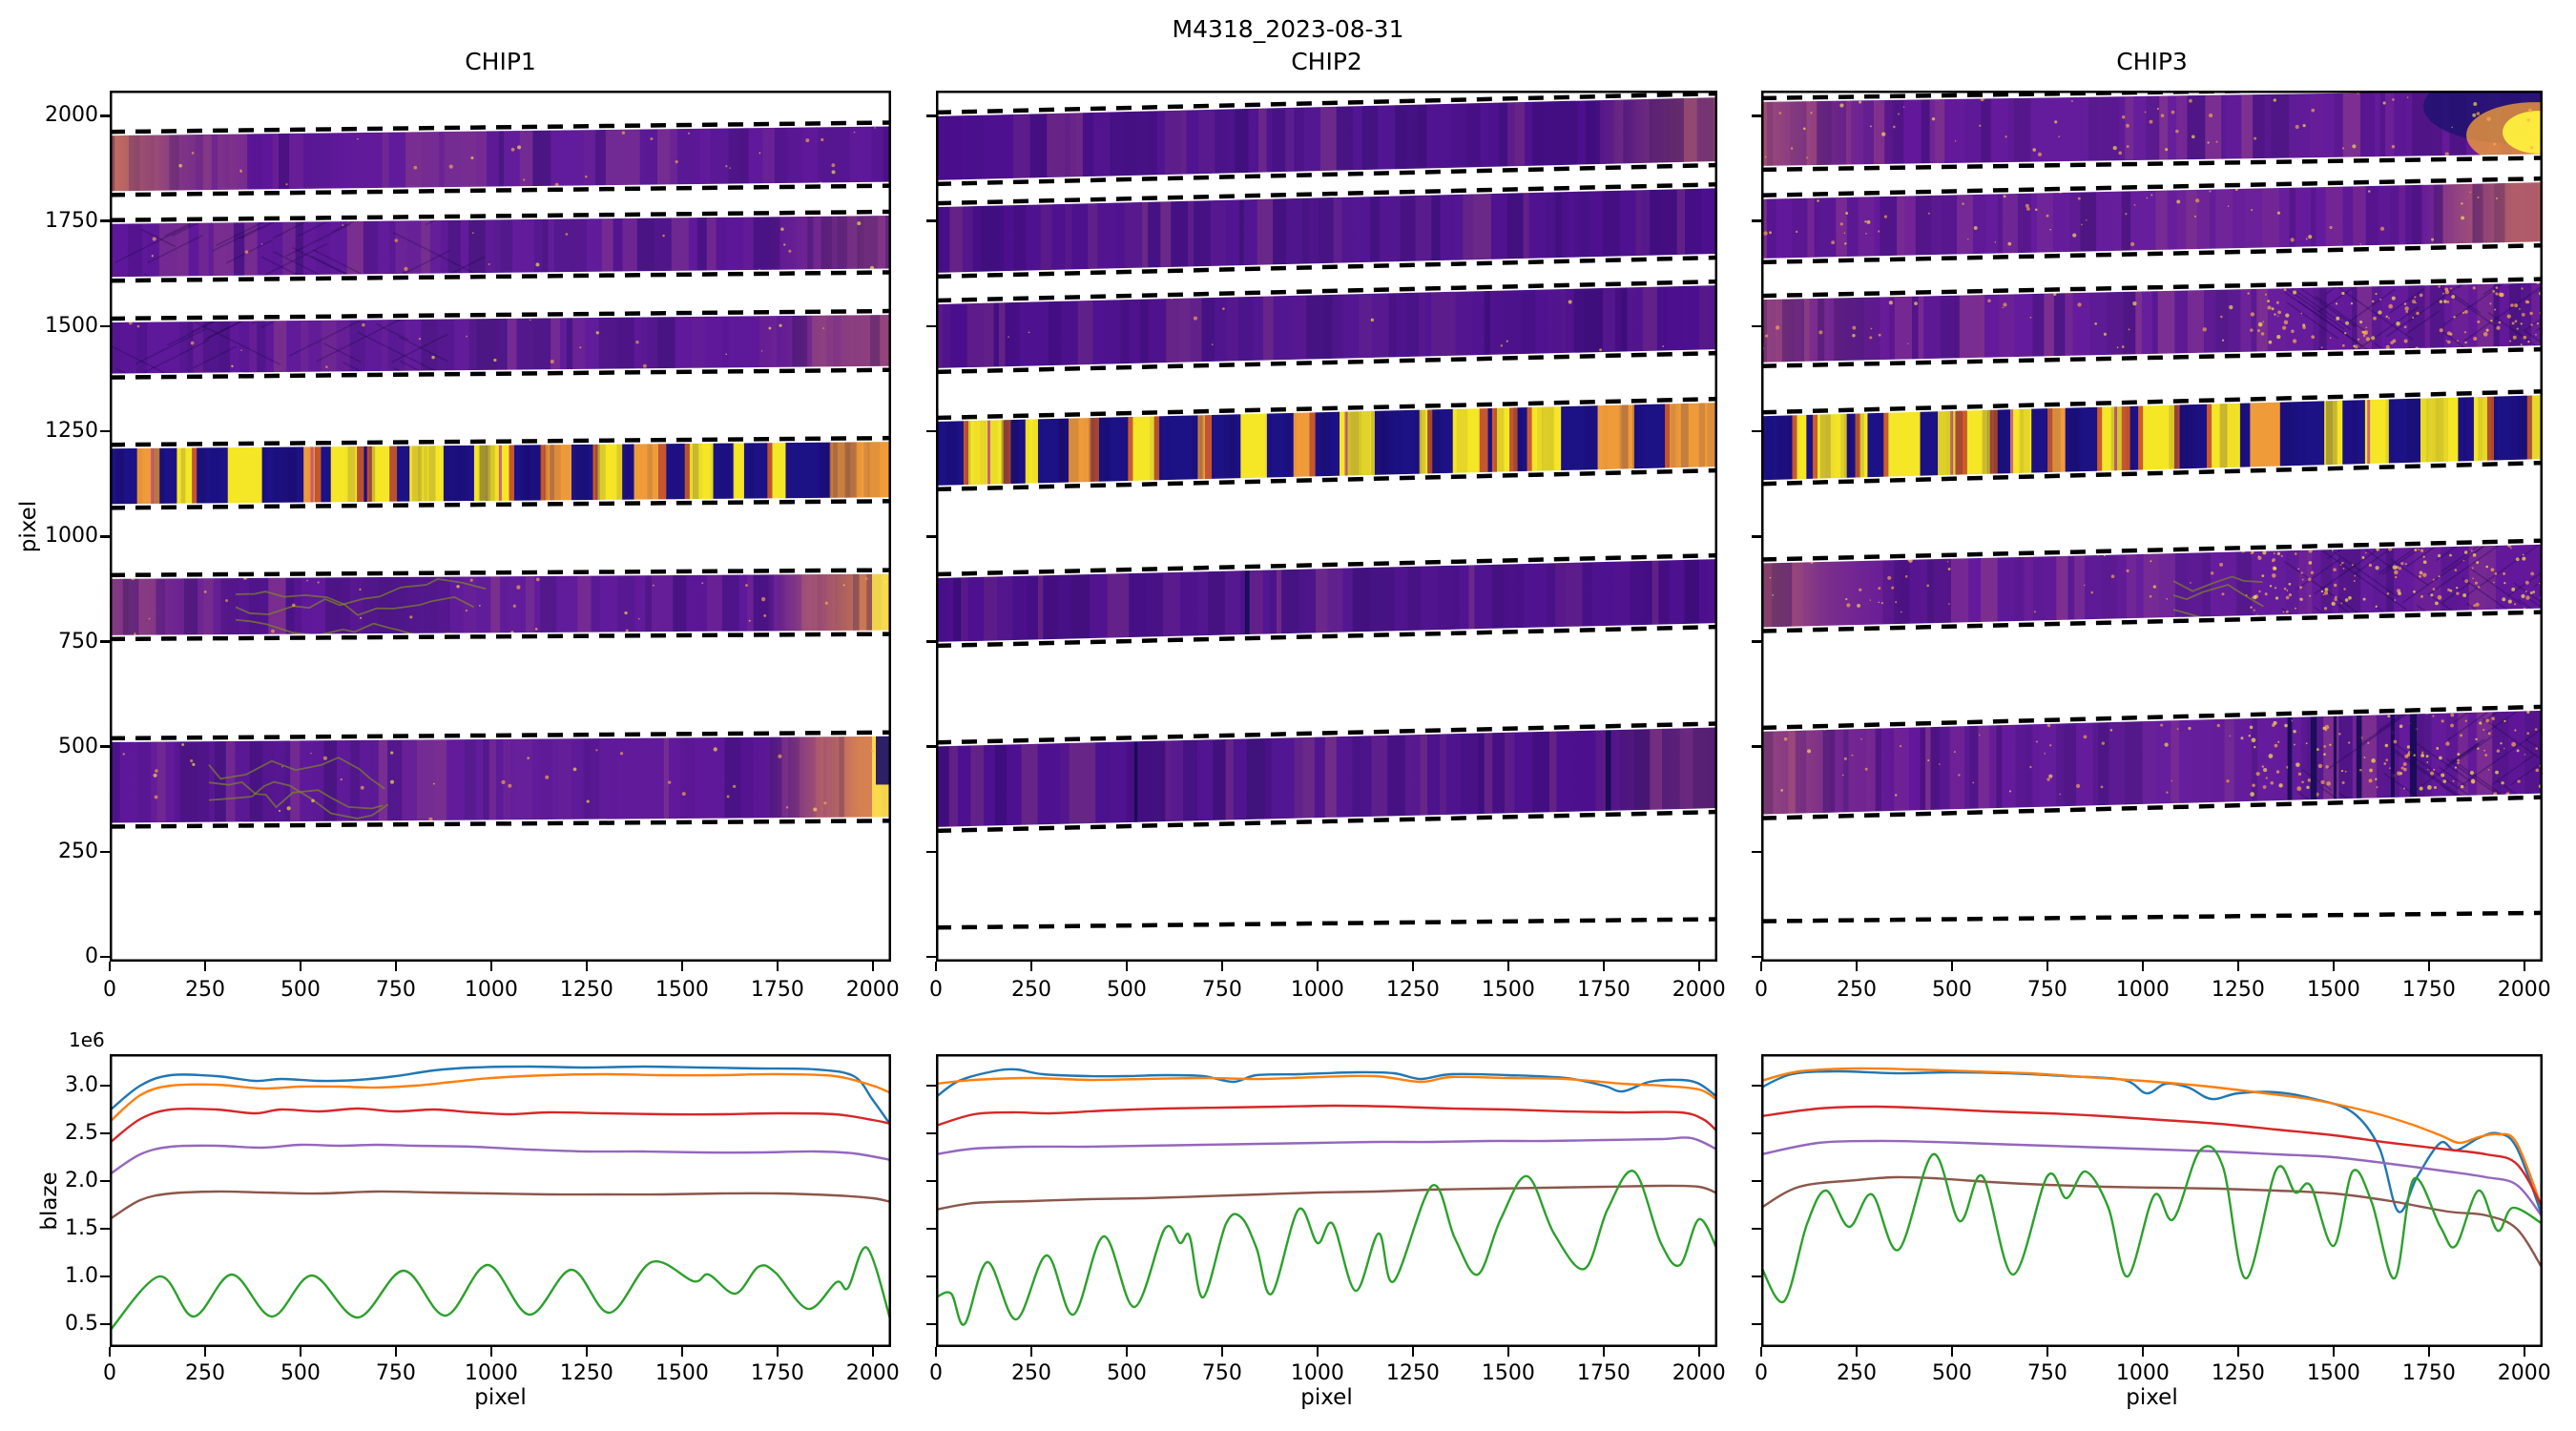 The height and width of the screenshot is (1431, 2576). What do you see at coordinates (2428, 990) in the screenshot?
I see `x-tick-label: 1750` at bounding box center [2428, 990].